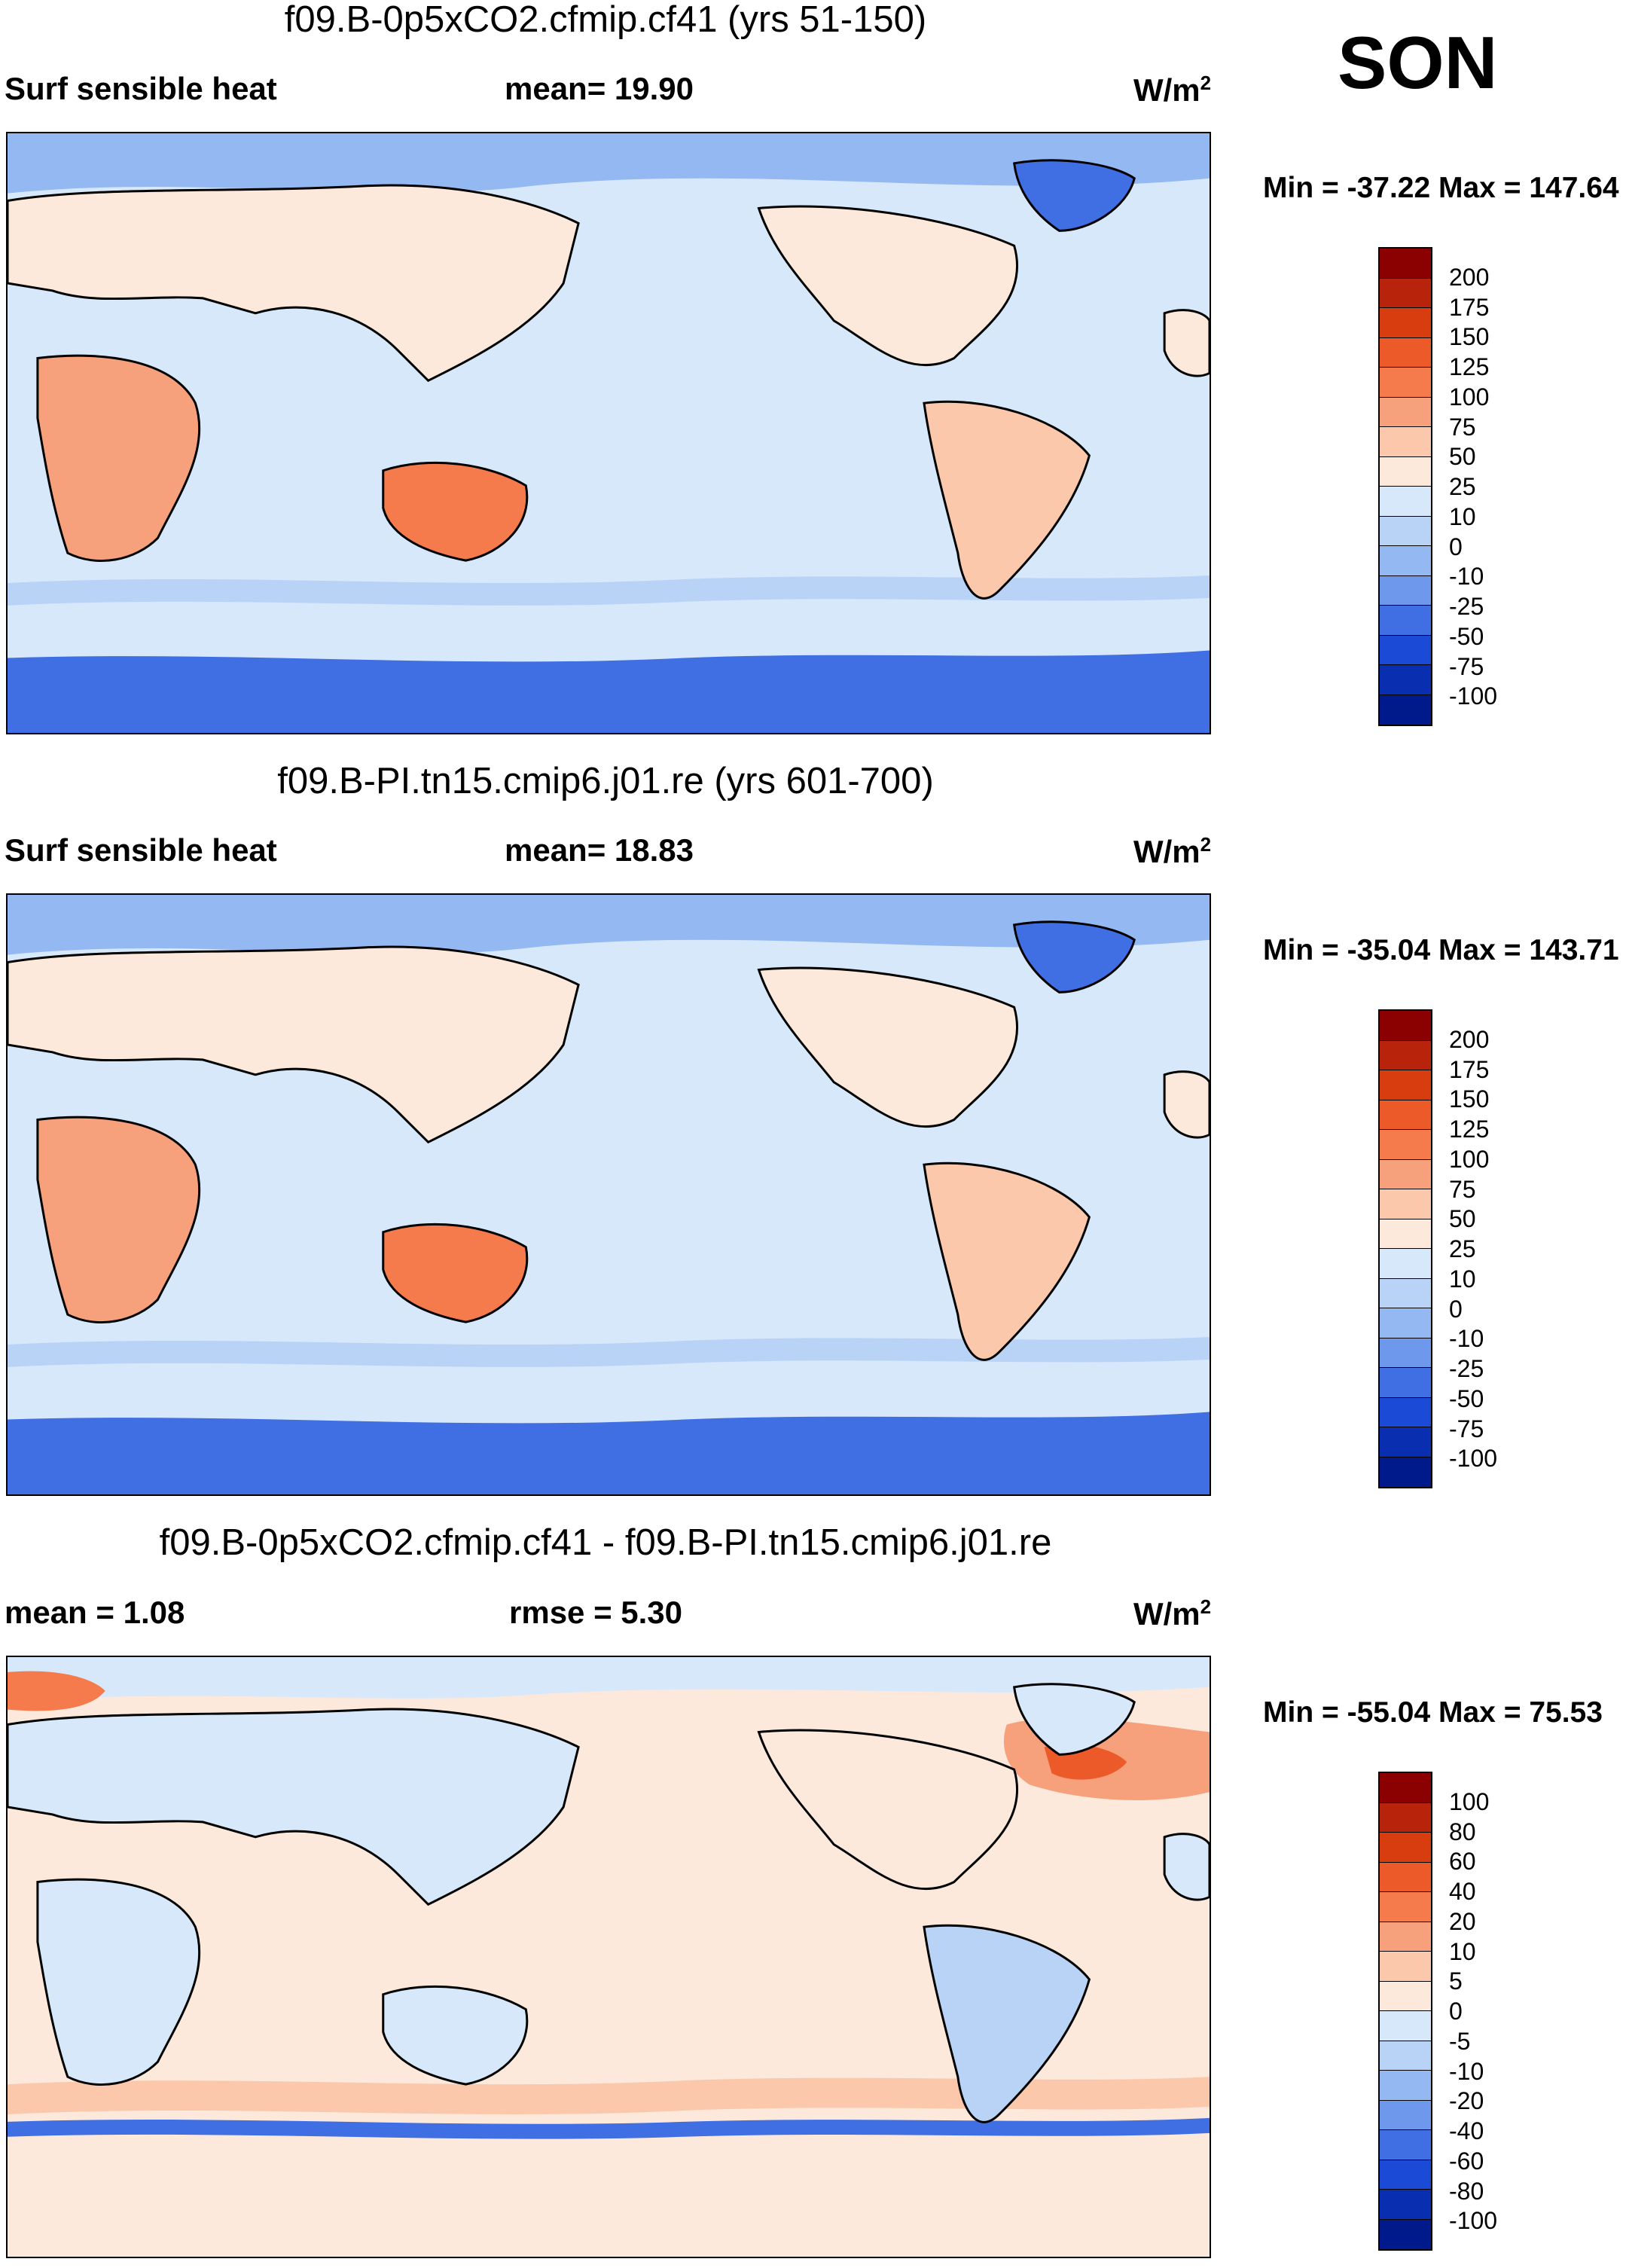 This screenshot has height=2268, width=1626. Describe the element at coordinates (605, 781) in the screenshot. I see `panel-2-title: f09.B-PI.tn15.cmip6.j01.re (yrs 601-700)` at that location.